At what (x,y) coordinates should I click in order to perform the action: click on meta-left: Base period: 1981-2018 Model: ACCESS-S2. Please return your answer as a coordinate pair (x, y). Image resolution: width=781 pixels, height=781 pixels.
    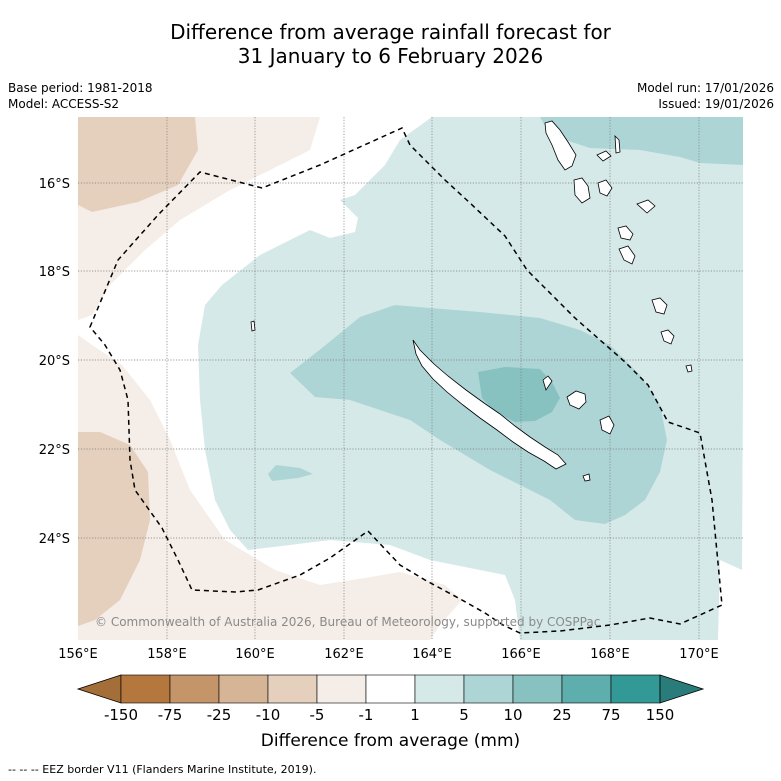
    Looking at the image, I should click on (80, 96).